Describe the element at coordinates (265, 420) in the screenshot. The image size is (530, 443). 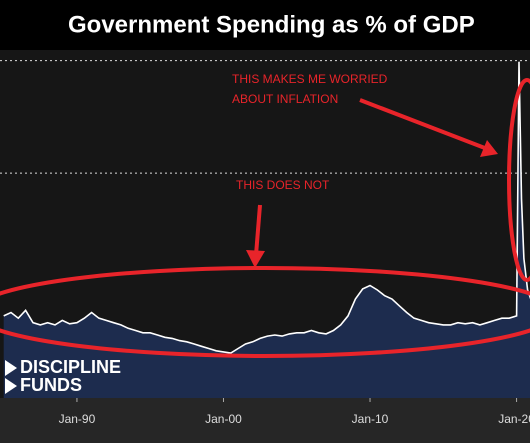
I see `axis-band` at that location.